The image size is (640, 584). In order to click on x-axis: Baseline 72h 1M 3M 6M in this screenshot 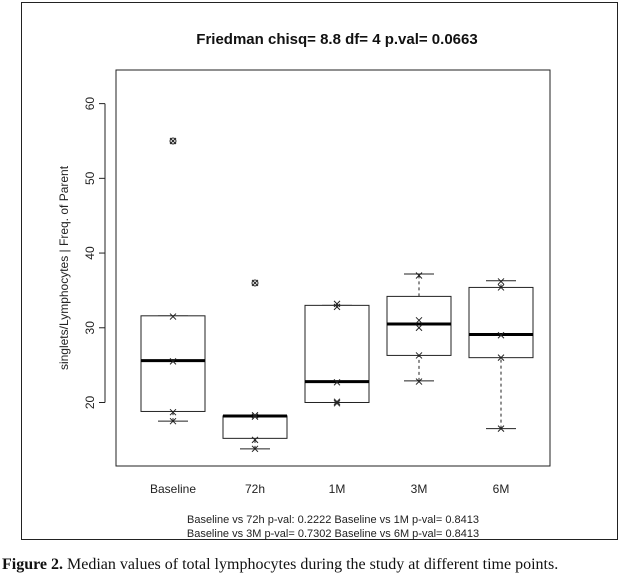, I will do `click(329, 489)`.